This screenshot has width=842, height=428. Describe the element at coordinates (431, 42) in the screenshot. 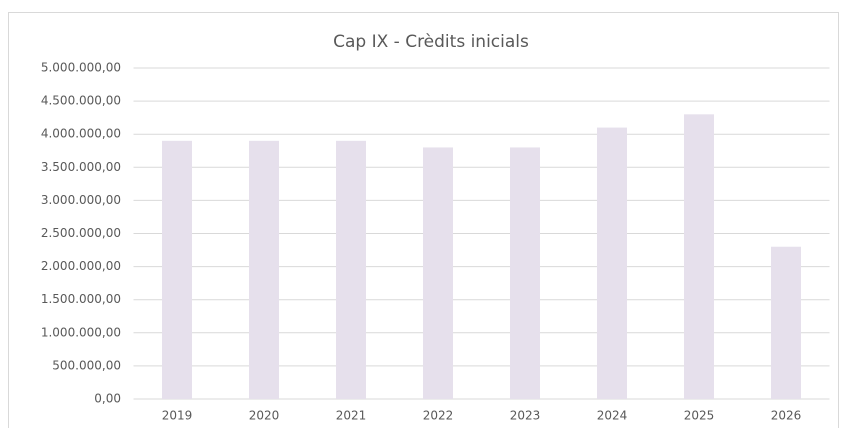

I see `chart-title: Cap IX - Crèdits inicials` at that location.